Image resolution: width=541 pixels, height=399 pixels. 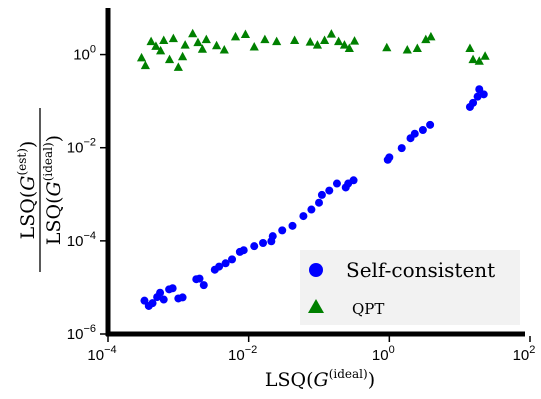 I want to click on legend-label-self-consistent: Self-consistent, so click(x=420, y=270).